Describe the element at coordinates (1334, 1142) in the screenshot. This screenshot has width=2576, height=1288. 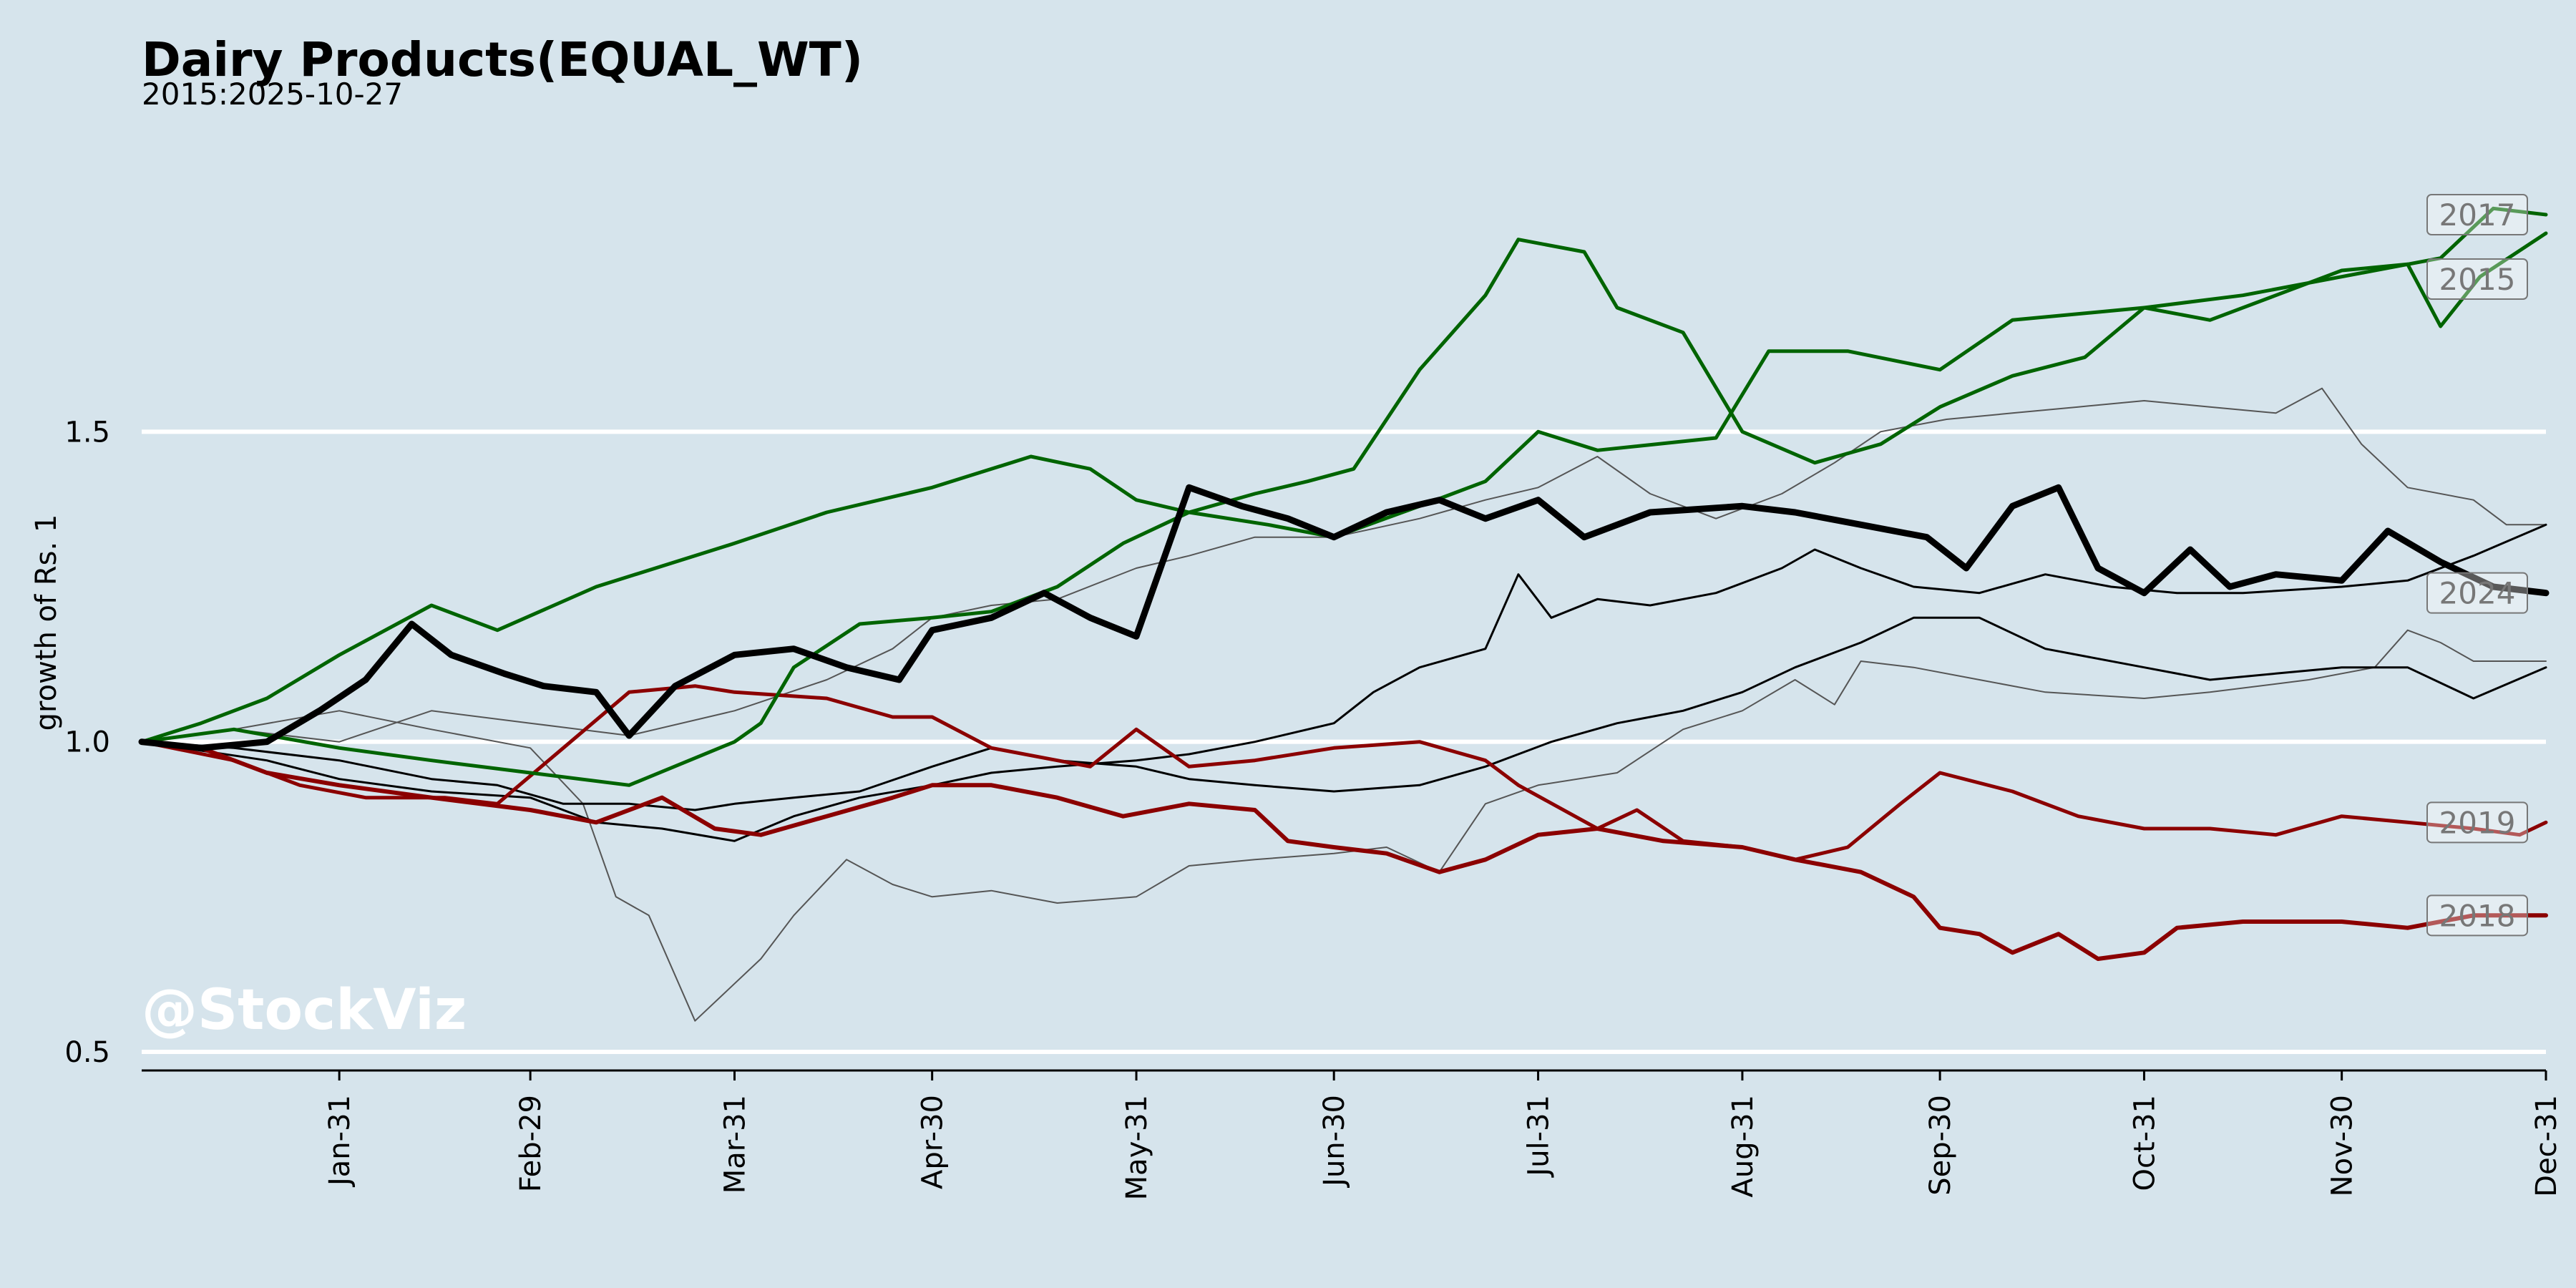
I see `x-tick-label: Jun-30` at that location.